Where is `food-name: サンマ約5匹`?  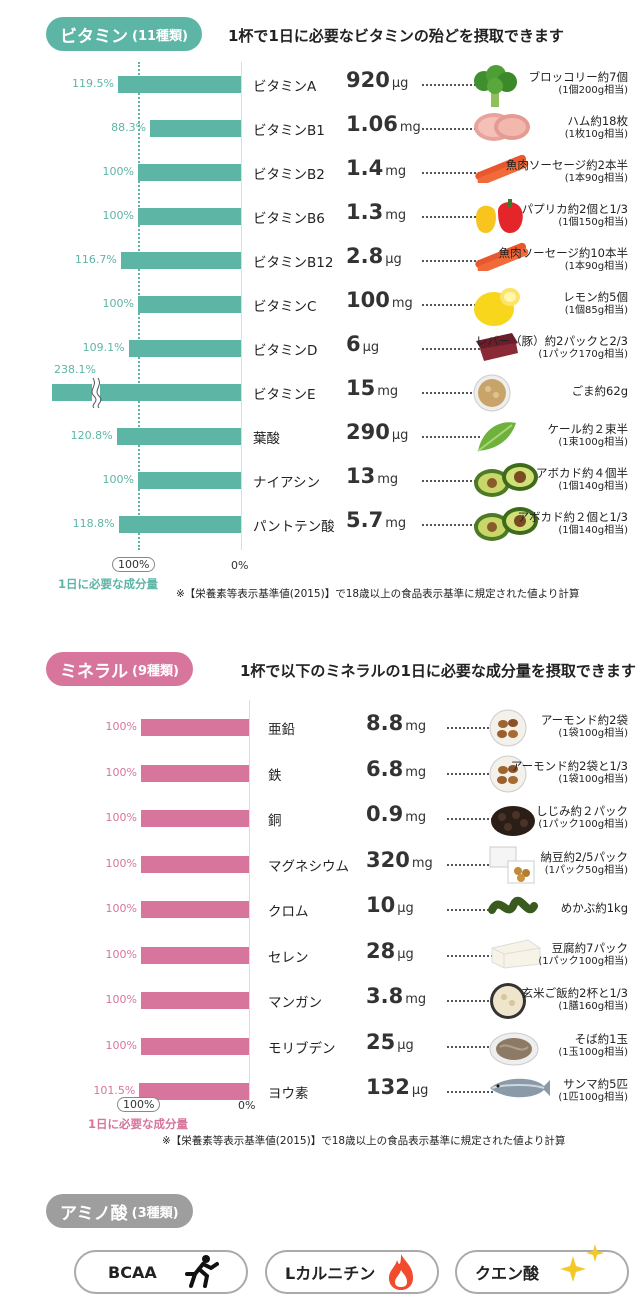
food-name: サンマ約5匹 is located at coordinates (595, 1084).